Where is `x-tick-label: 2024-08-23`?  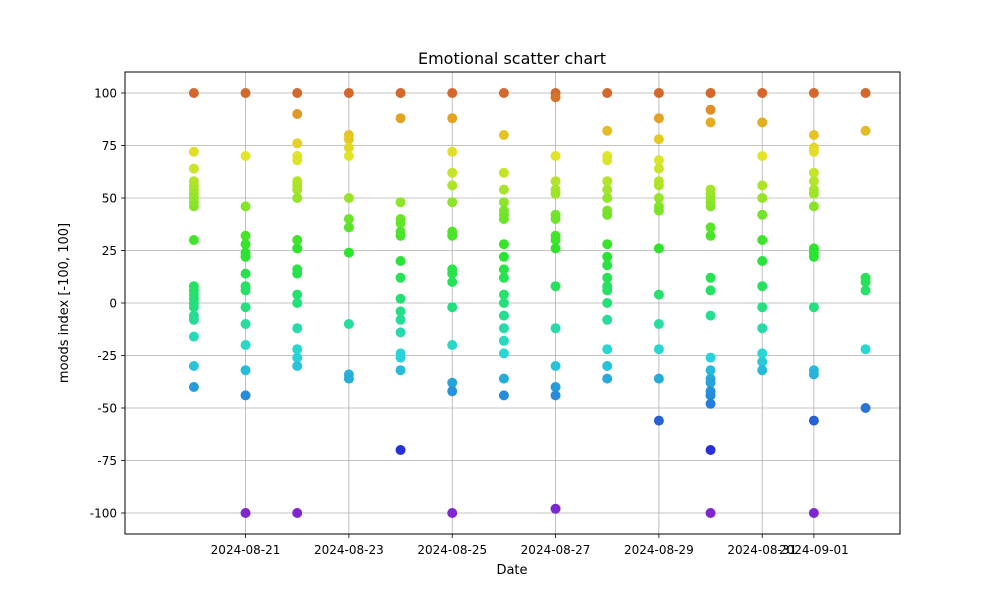
x-tick-label: 2024-08-23 is located at coordinates (349, 550).